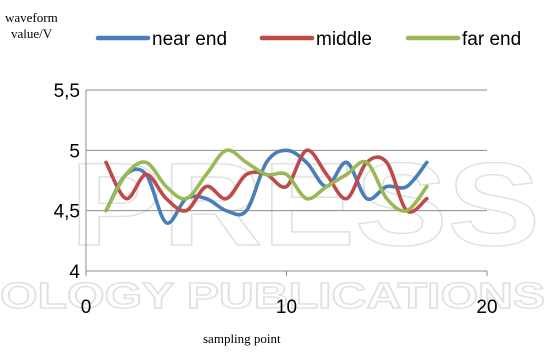 This screenshot has width=545, height=358. What do you see at coordinates (74, 272) in the screenshot?
I see `y-tick-label: 4` at bounding box center [74, 272].